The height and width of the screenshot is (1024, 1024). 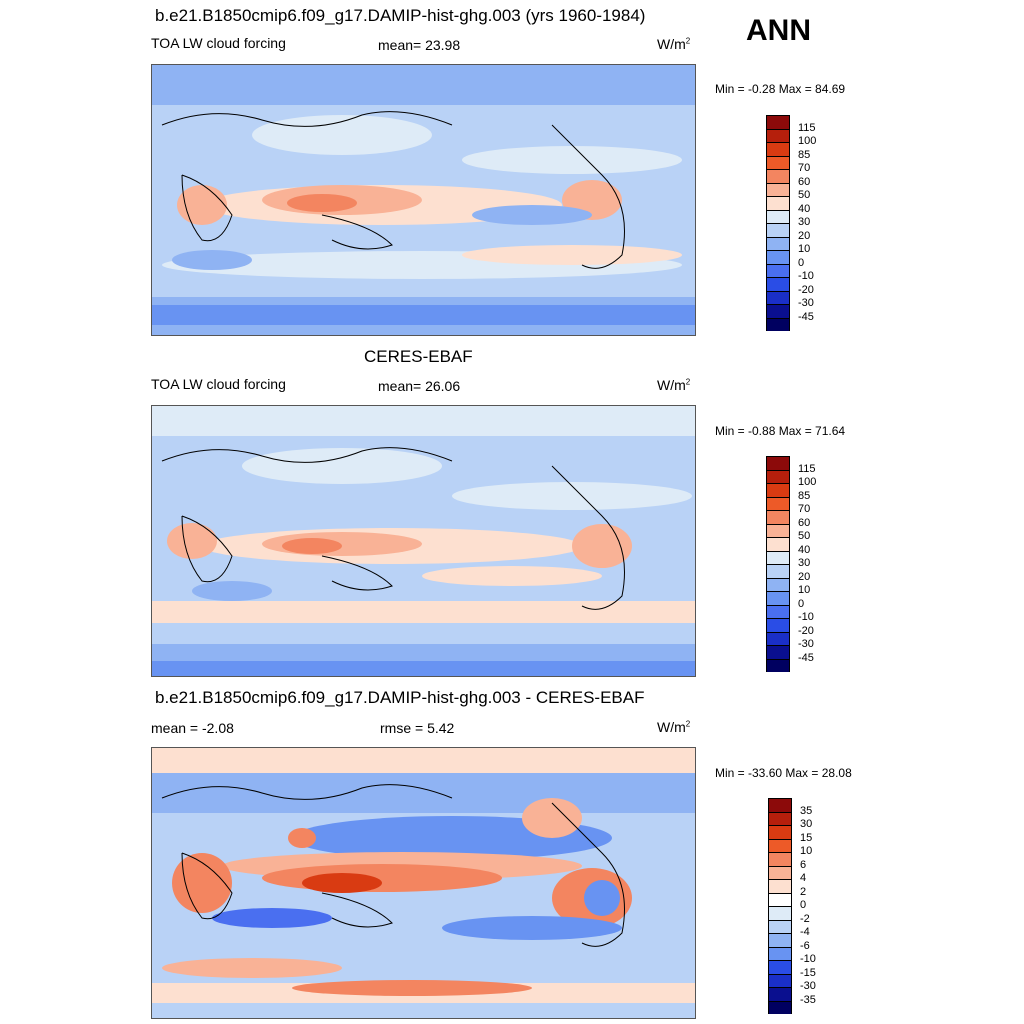 I want to click on min-max-label: Min = -0.28 Max = 84.69, so click(x=780, y=89).